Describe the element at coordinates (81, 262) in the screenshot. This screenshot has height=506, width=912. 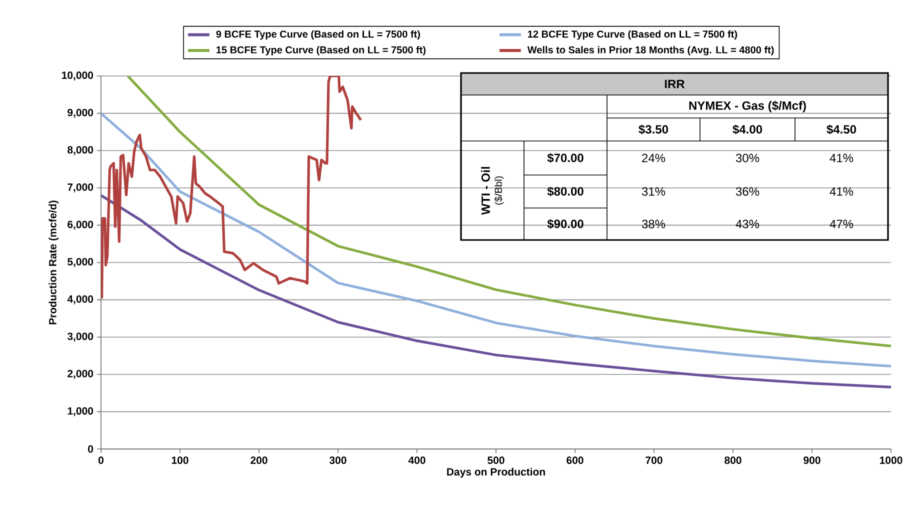
I see `y-tick-label: 5,000` at that location.